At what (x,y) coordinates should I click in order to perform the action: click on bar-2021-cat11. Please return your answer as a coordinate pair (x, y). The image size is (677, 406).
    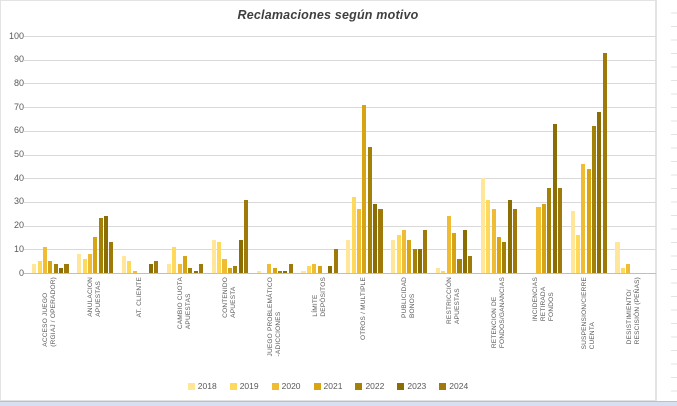
    Looking at the image, I should click on (499, 255).